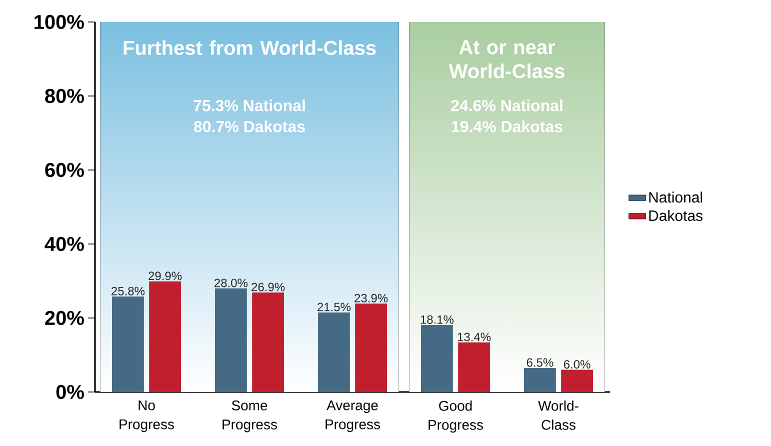 This screenshot has width=771, height=446. What do you see at coordinates (558, 415) in the screenshot?
I see `x-tick-label: World-Class` at bounding box center [558, 415].